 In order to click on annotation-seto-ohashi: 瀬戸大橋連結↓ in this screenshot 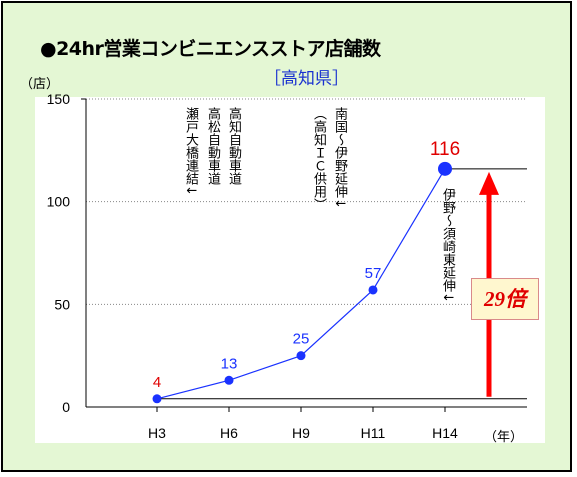, I will do `click(190, 151)`.